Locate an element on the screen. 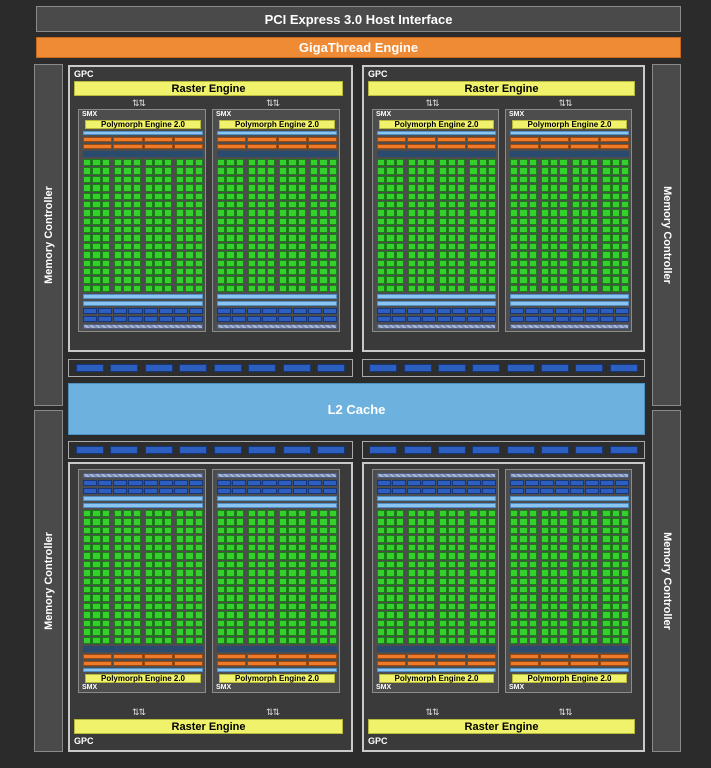 The width and height of the screenshot is (711, 768). memory-controller-label: Memory Controller is located at coordinates (48, 235).